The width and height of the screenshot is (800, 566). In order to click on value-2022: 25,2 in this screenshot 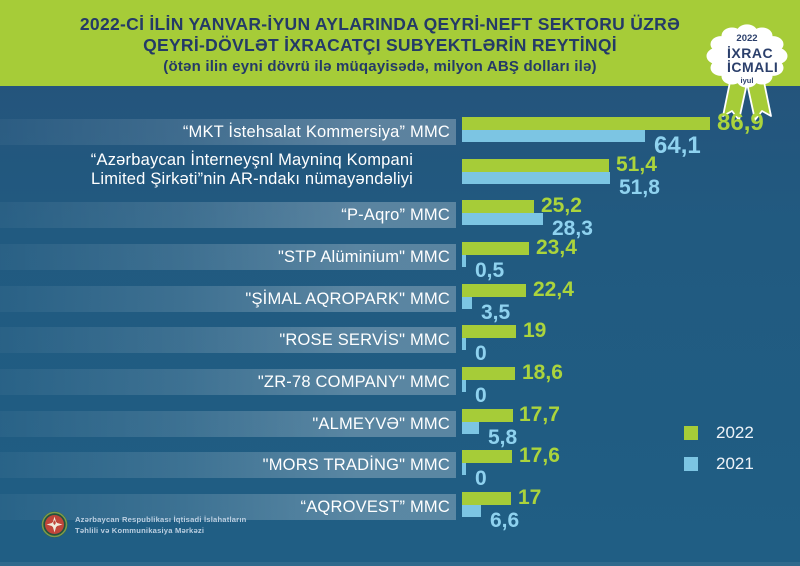, I will do `click(561, 205)`.